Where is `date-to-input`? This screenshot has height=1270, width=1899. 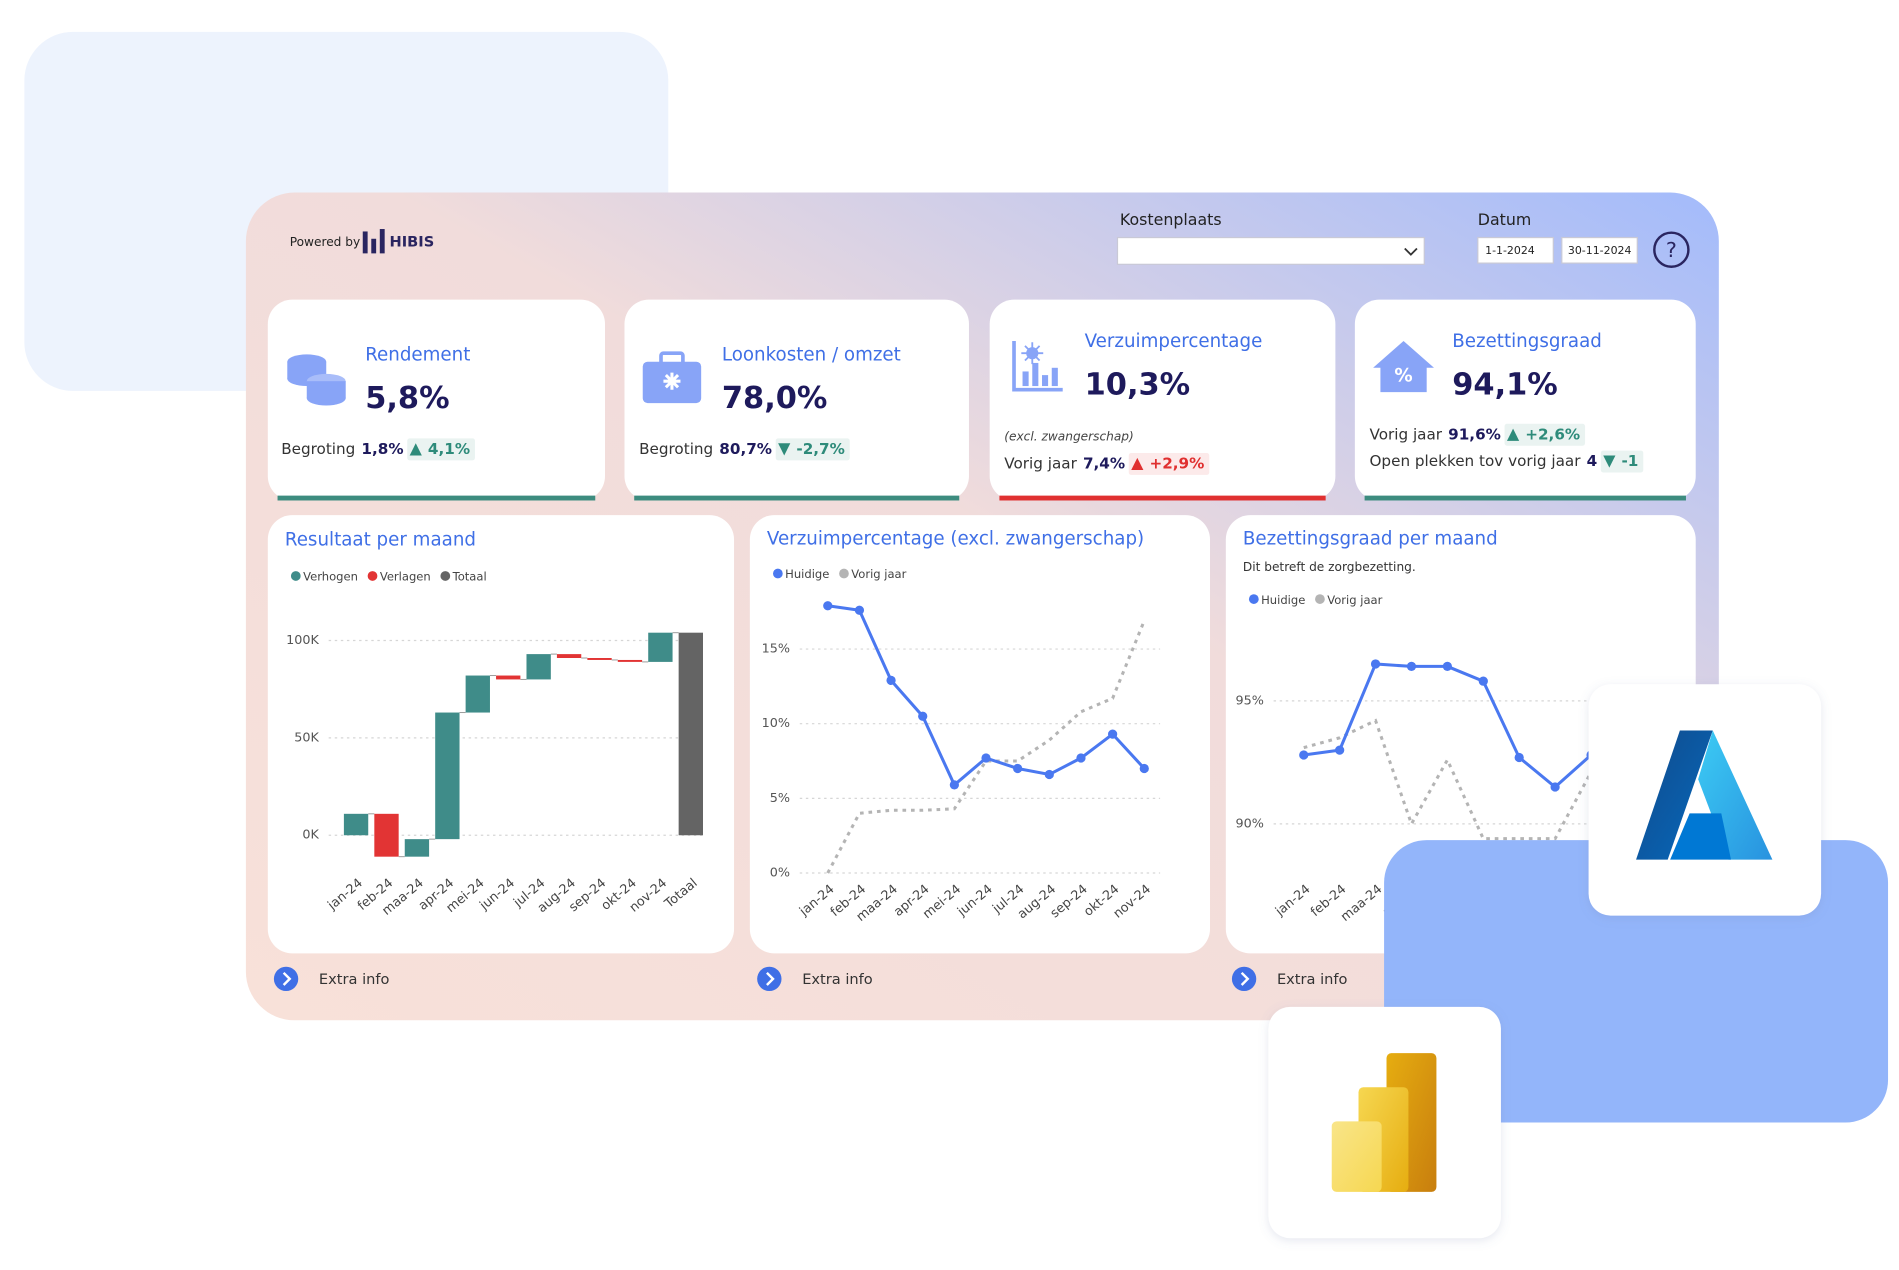 date-to-input is located at coordinates (1599, 250).